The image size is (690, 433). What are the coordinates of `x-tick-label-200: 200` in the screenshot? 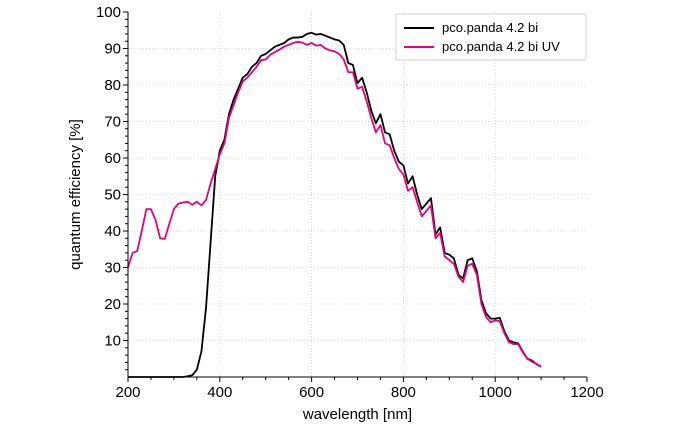 It's located at (127, 392).